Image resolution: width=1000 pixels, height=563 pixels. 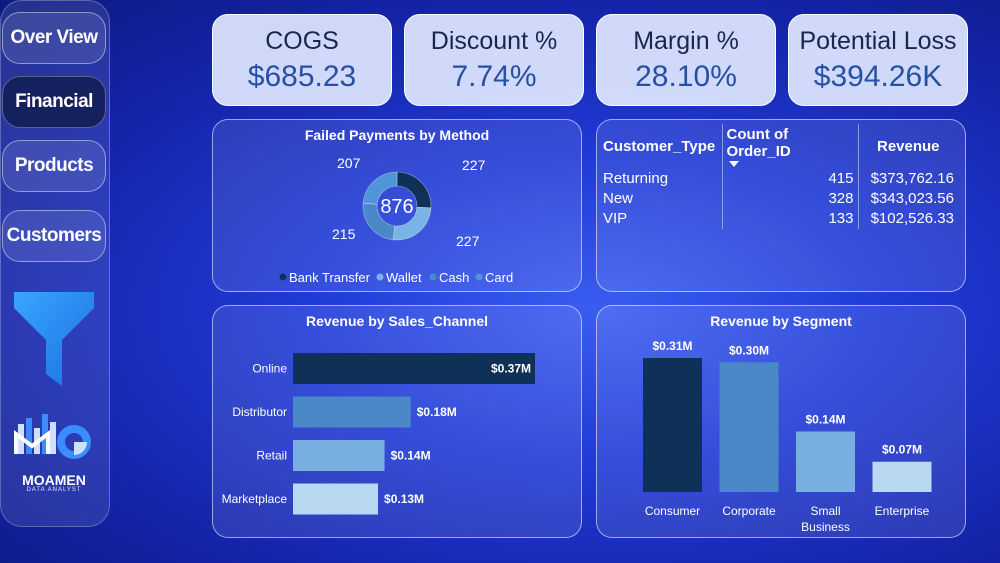 I want to click on legend-item: Card, so click(x=499, y=277).